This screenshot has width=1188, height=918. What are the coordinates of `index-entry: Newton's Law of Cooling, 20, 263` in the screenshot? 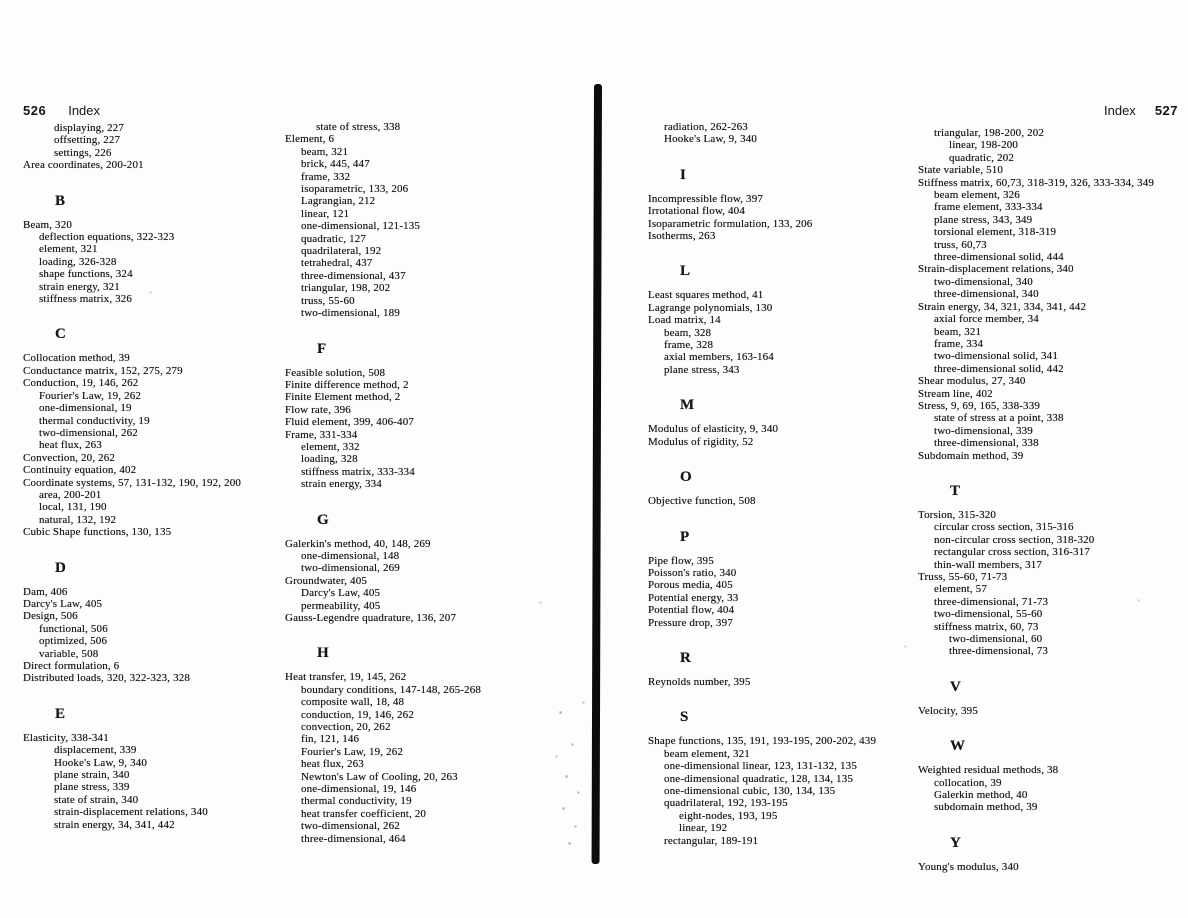 It's located at (379, 776).